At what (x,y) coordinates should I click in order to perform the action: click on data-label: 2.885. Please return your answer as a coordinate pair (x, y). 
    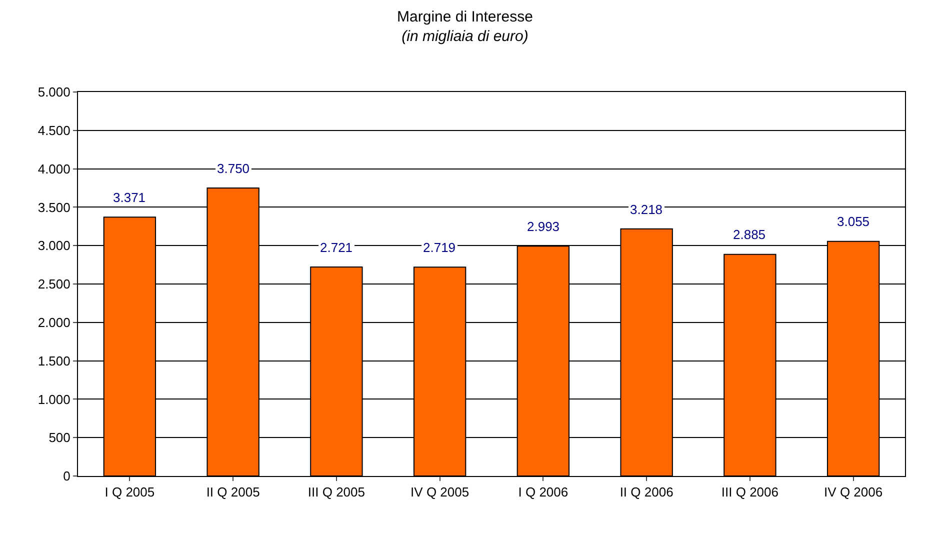
    Looking at the image, I should click on (749, 234).